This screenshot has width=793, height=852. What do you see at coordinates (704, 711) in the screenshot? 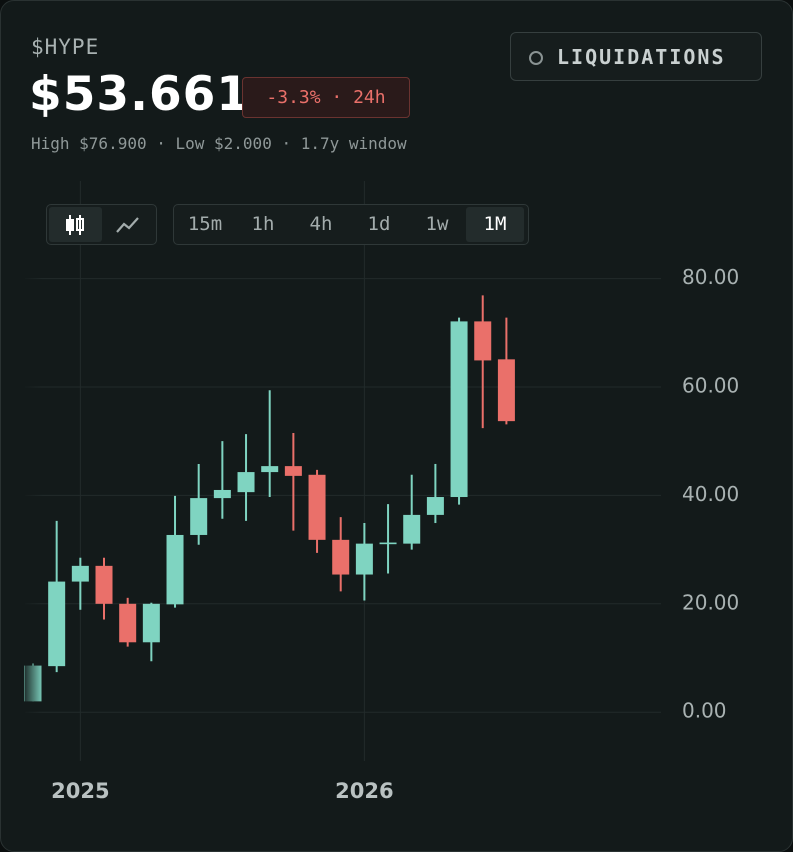
I see `y-tick-label: 0.00` at bounding box center [704, 711].